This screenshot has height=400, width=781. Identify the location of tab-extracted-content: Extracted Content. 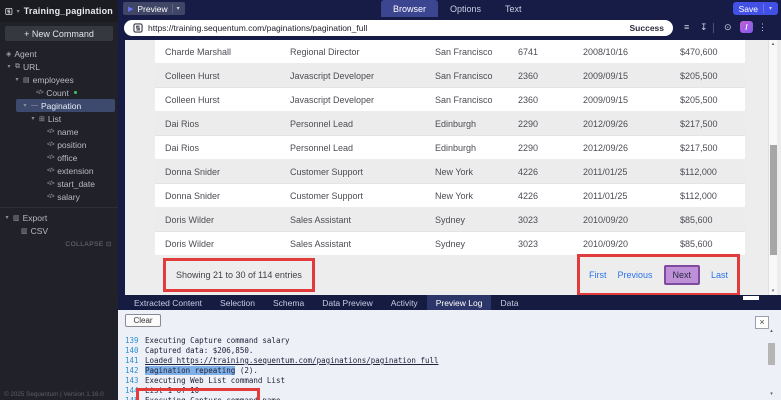
(168, 302).